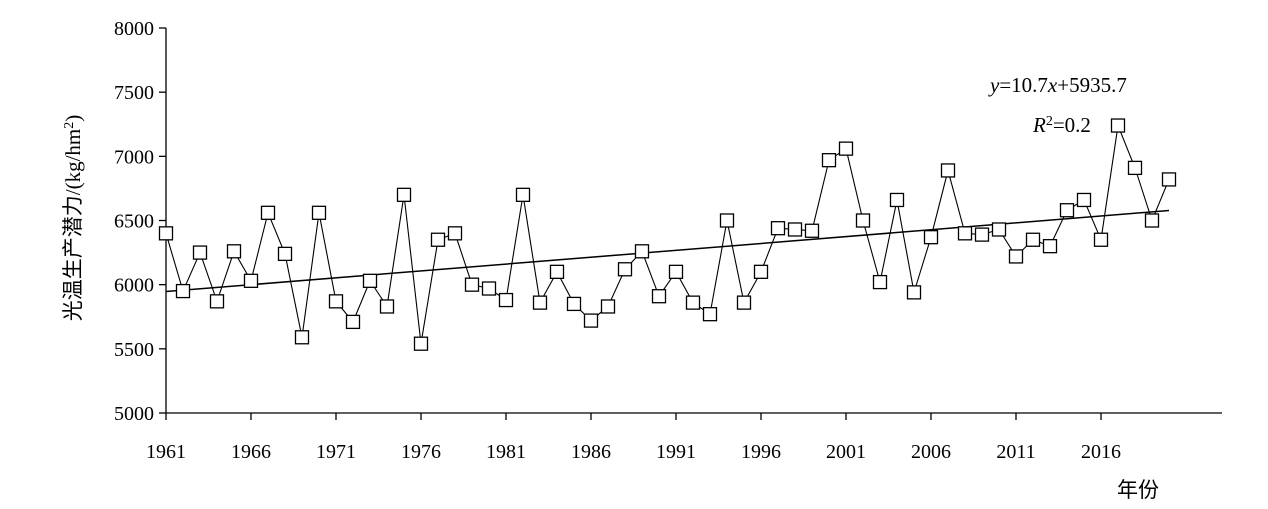  I want to click on x-tick-label: 2011, so click(1015, 452).